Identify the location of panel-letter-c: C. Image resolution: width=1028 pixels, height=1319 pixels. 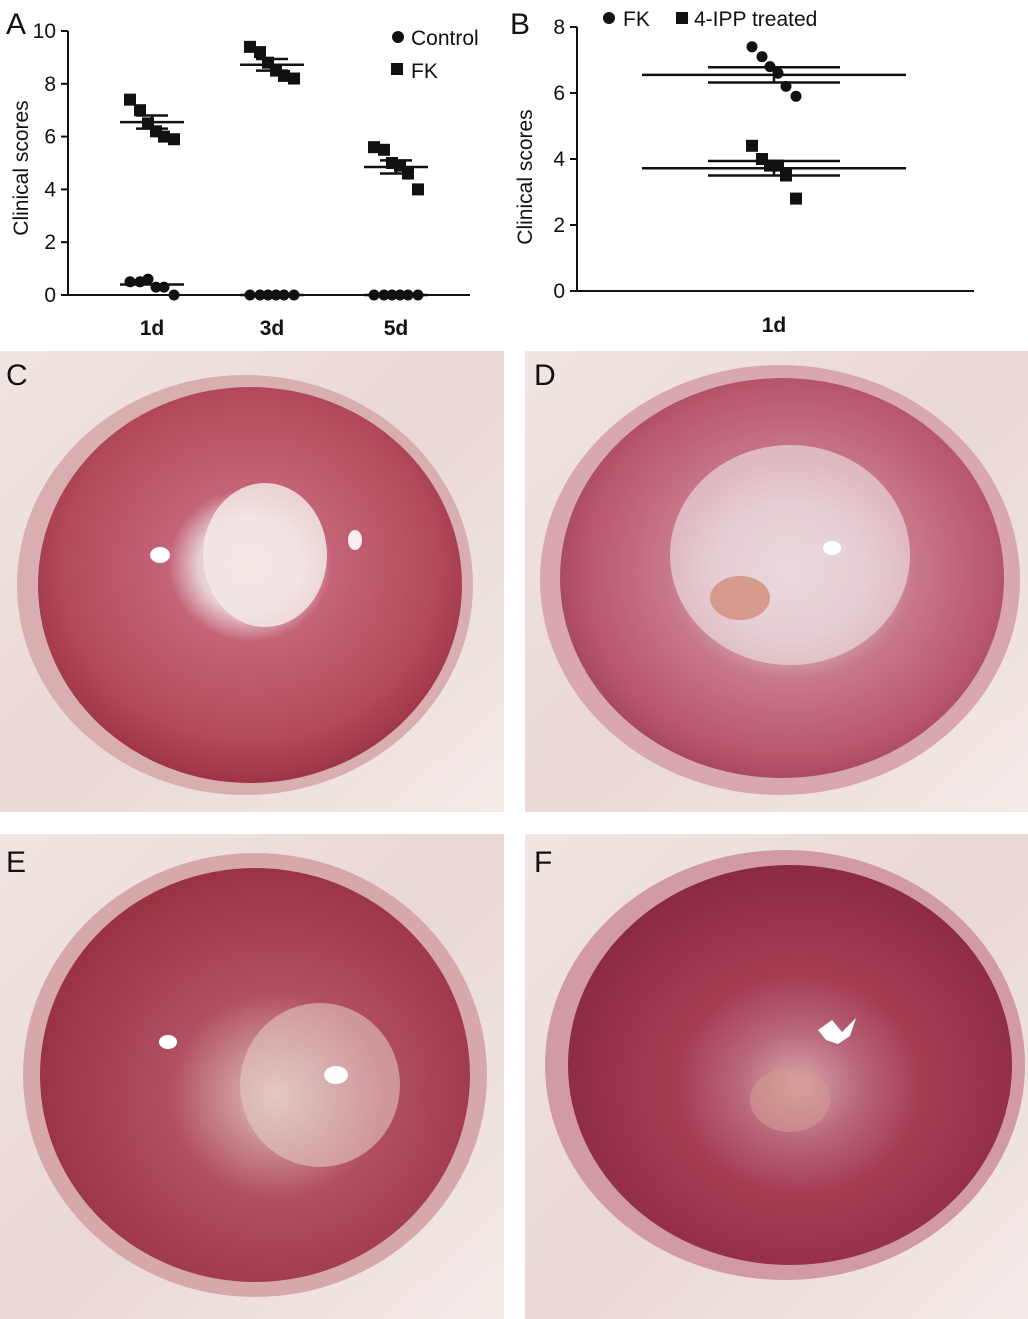
(17, 375).